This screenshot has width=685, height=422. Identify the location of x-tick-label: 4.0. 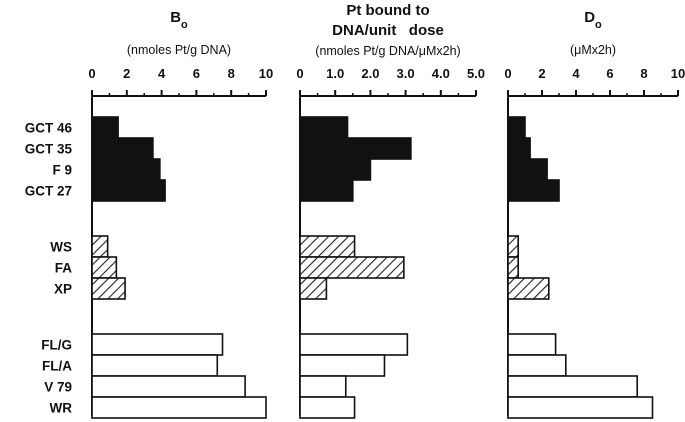
(441, 73).